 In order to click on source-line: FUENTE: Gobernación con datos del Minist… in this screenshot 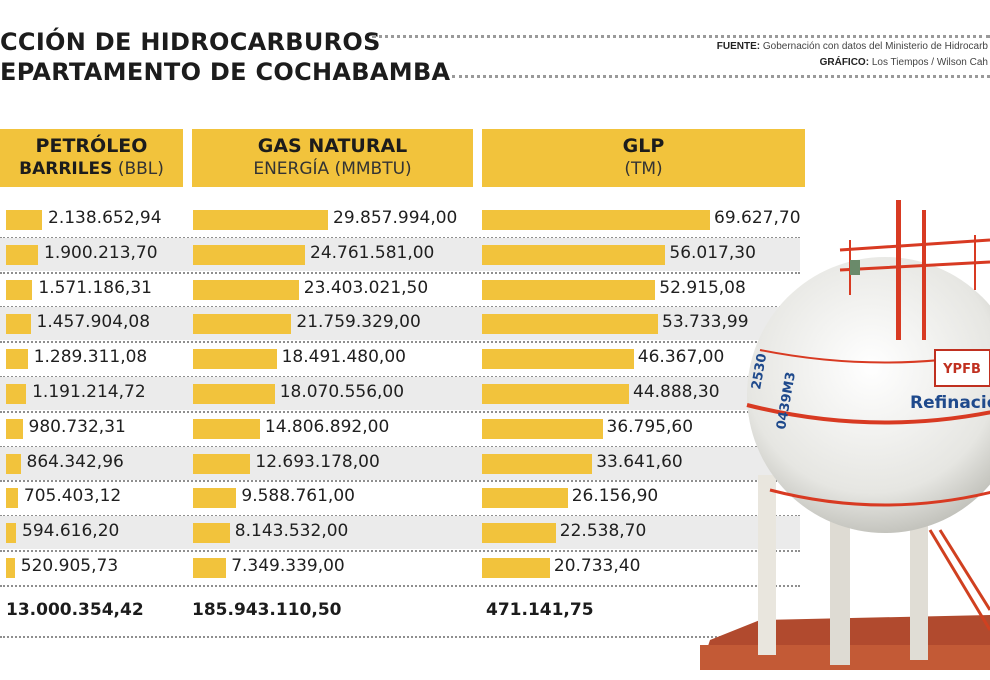, I will do `click(852, 46)`.